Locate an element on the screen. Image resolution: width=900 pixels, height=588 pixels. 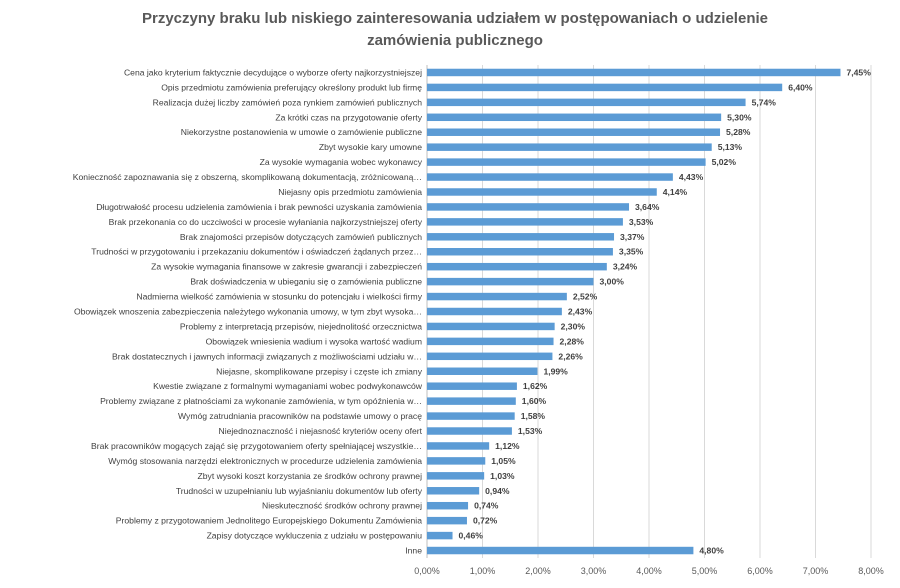
data-label: 0,74% is located at coordinates (486, 506).